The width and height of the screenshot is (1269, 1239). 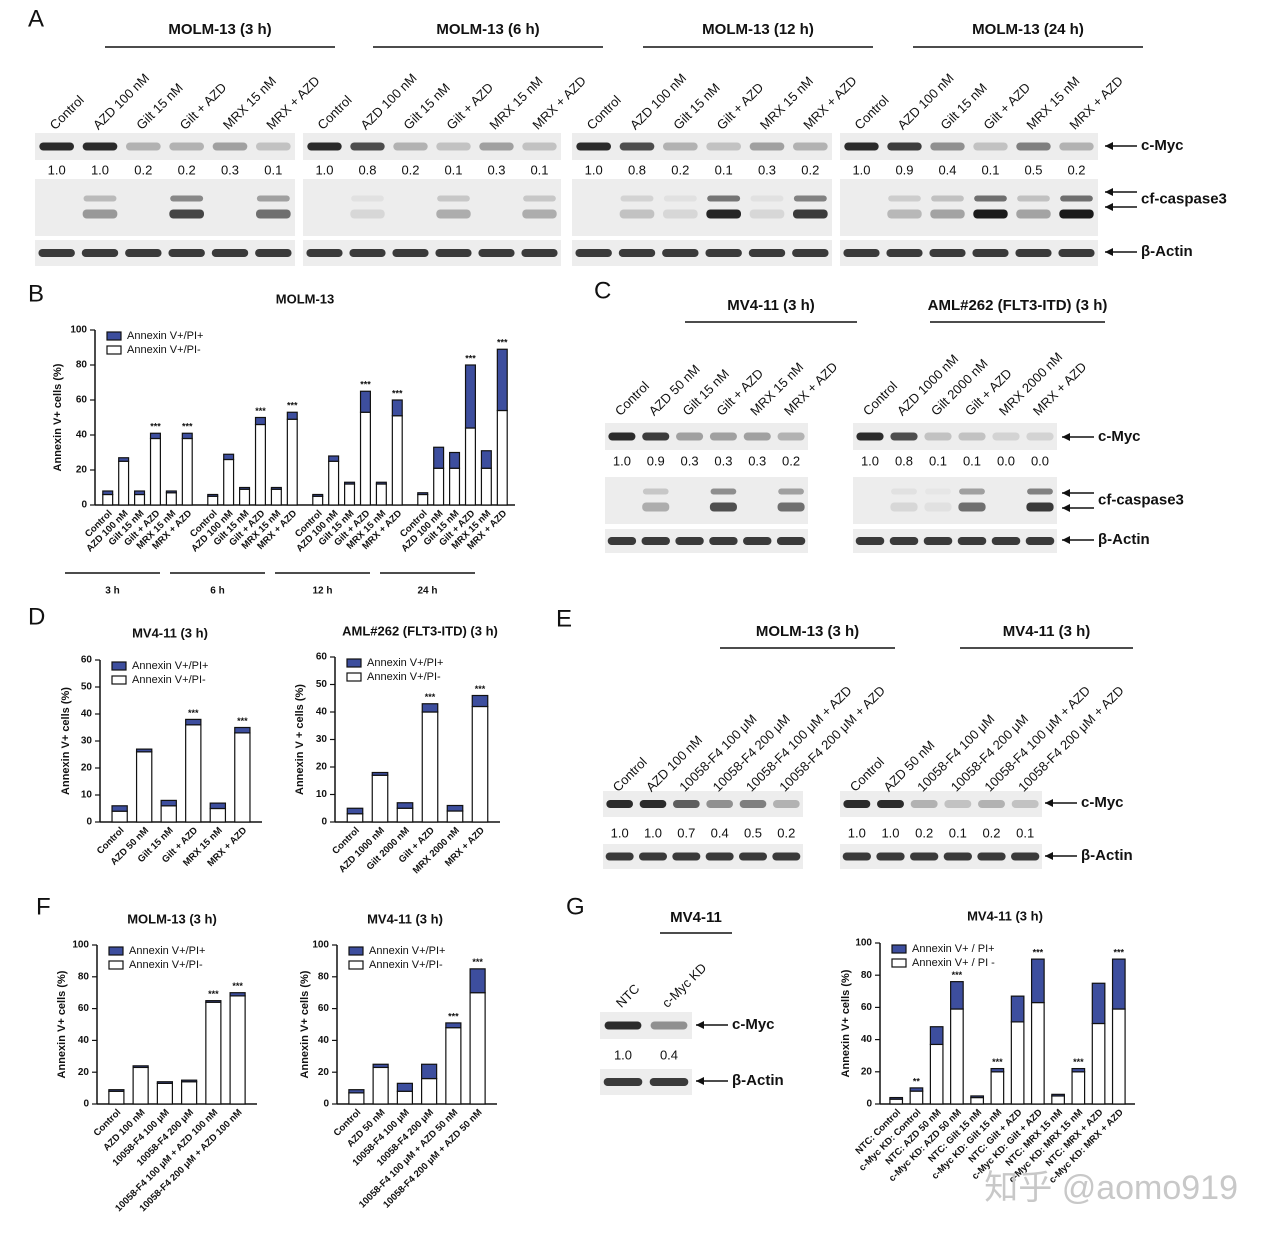 I want to click on lane-label: Control, so click(x=880, y=398).